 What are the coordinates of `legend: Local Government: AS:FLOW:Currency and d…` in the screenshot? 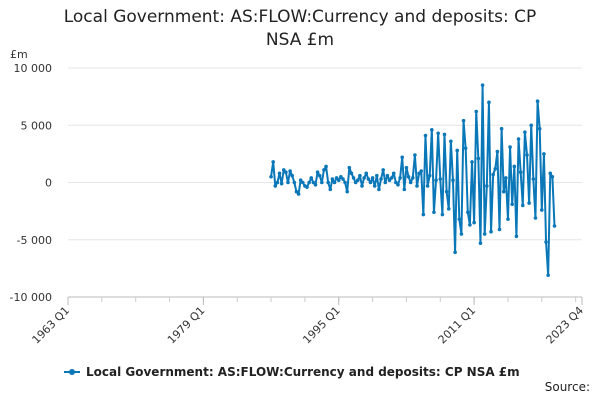 It's located at (292, 372).